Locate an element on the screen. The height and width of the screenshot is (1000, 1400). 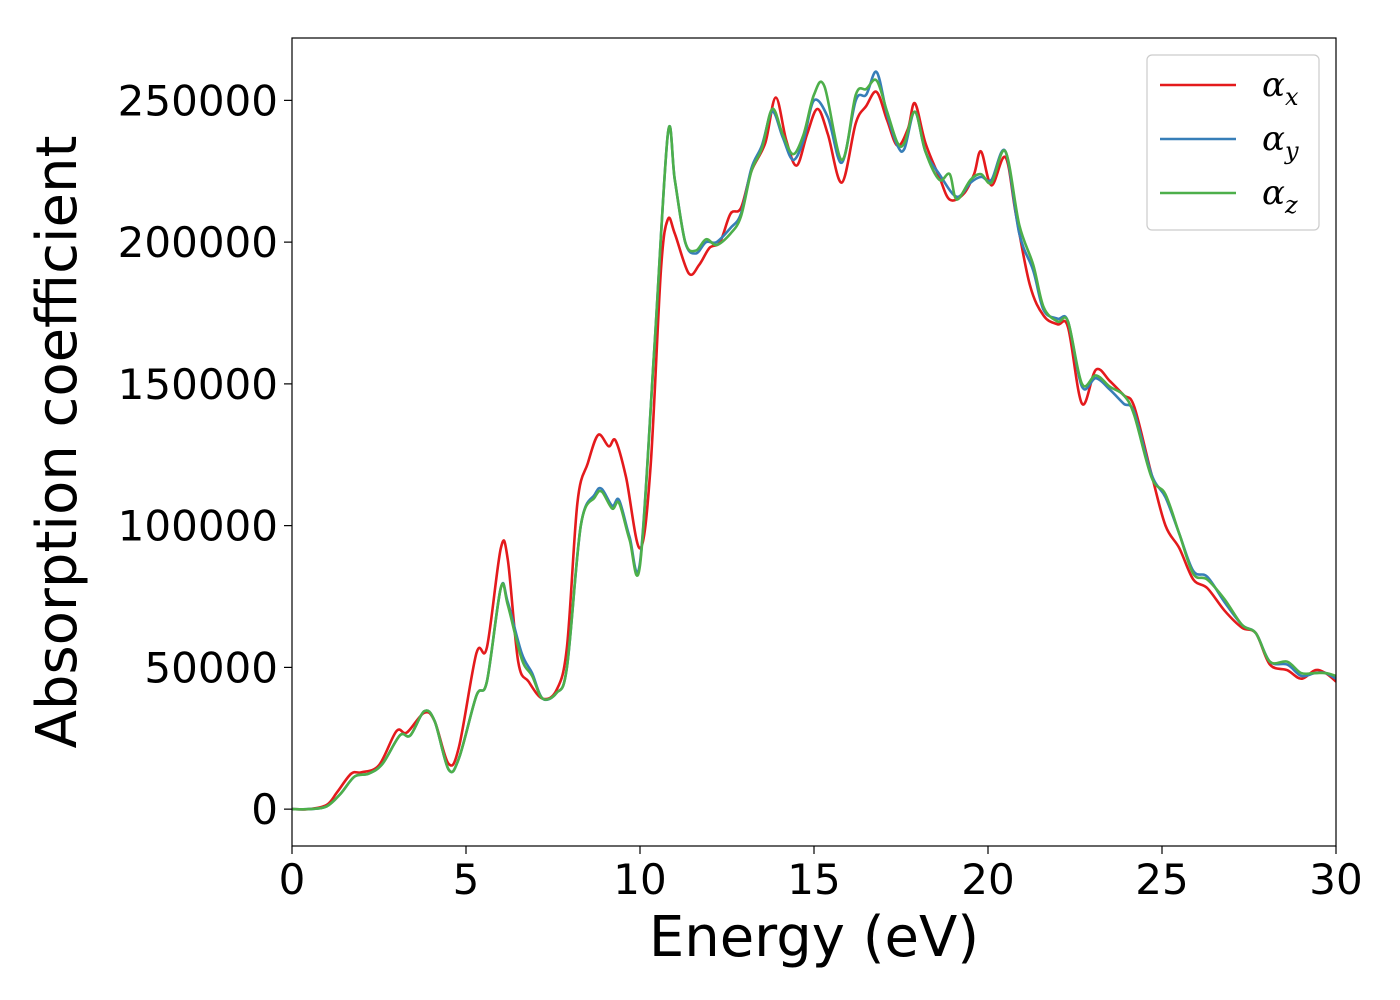
x-tick-label: 20 is located at coordinates (987, 879).